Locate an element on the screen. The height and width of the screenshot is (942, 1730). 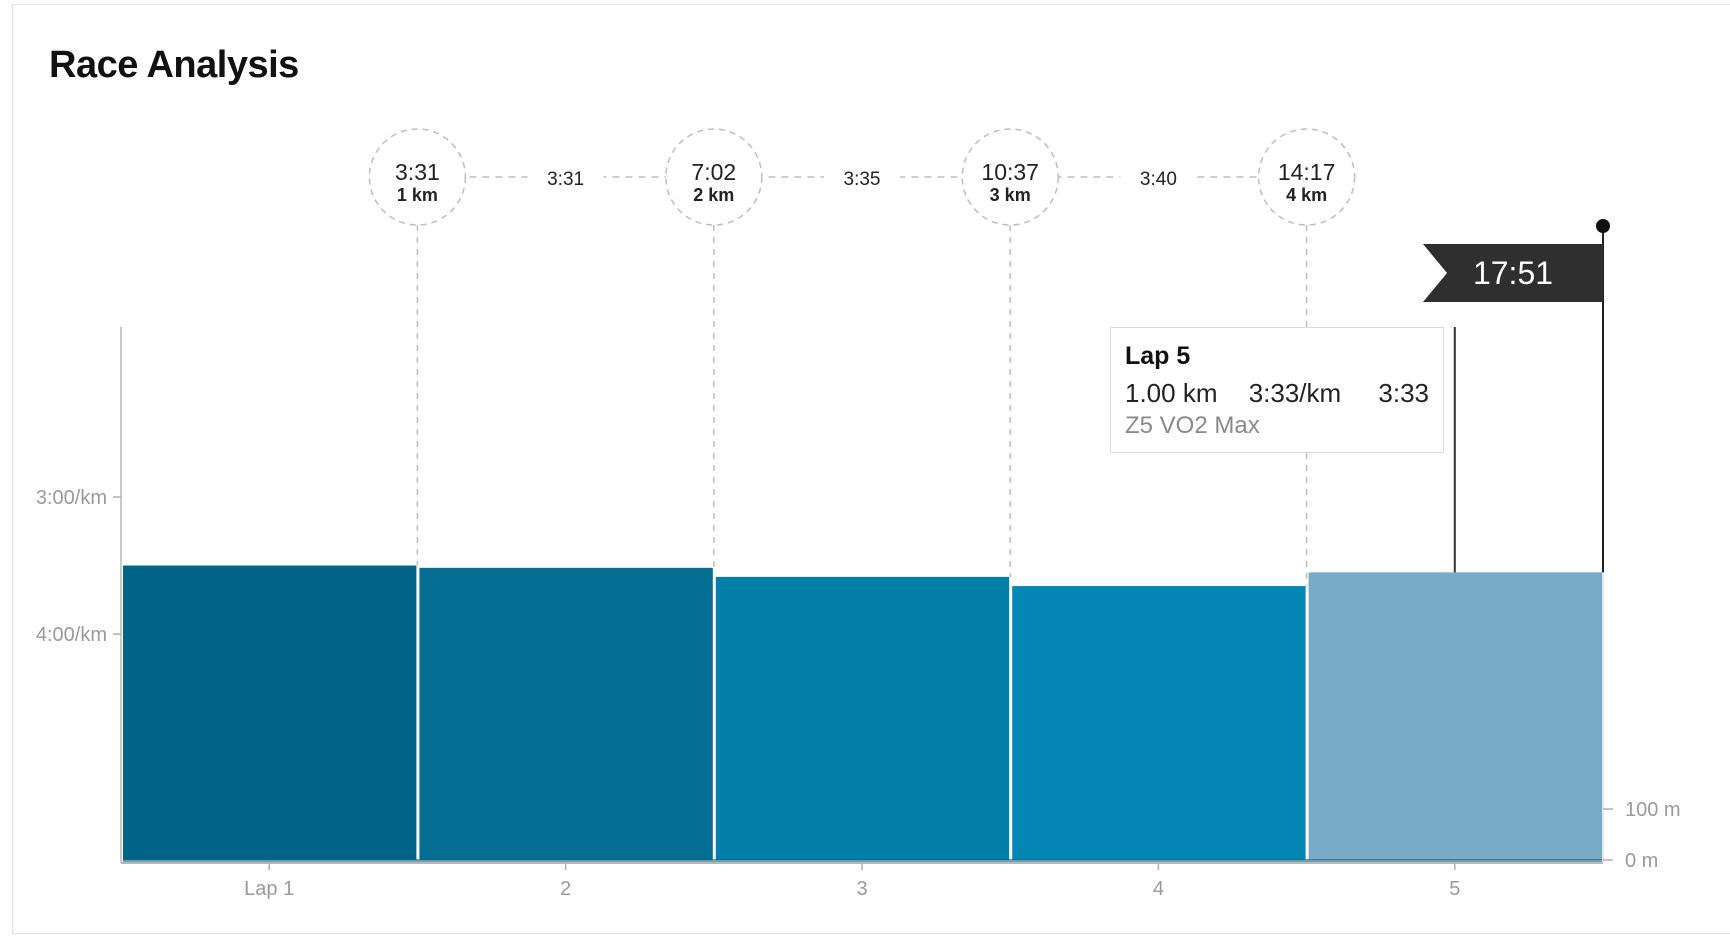
km-marker-distance: 2 km is located at coordinates (713, 195).